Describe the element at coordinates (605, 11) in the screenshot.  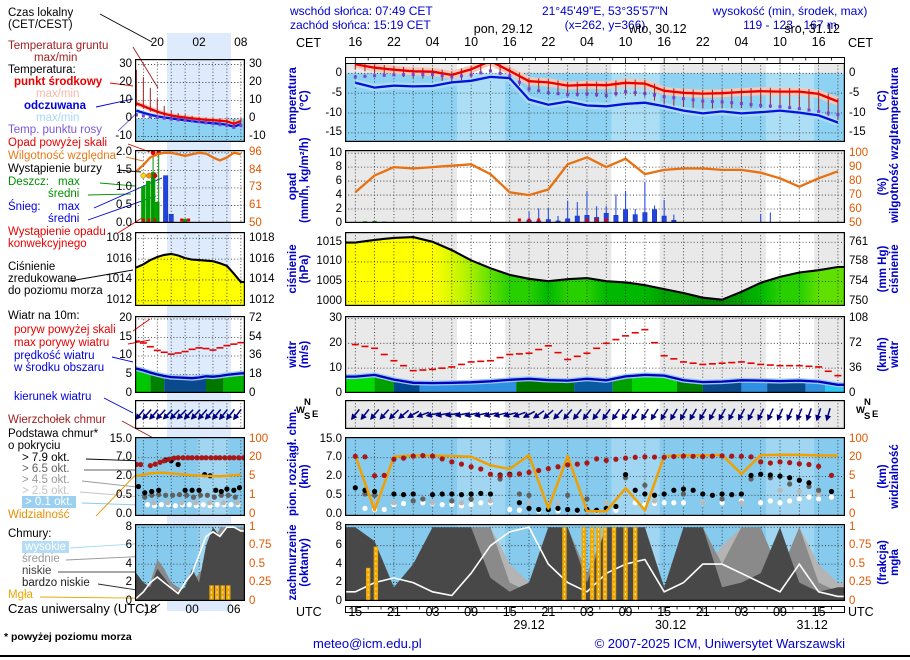
I see `coordinates: 21°45'49"E, 53°35'57"N` at that location.